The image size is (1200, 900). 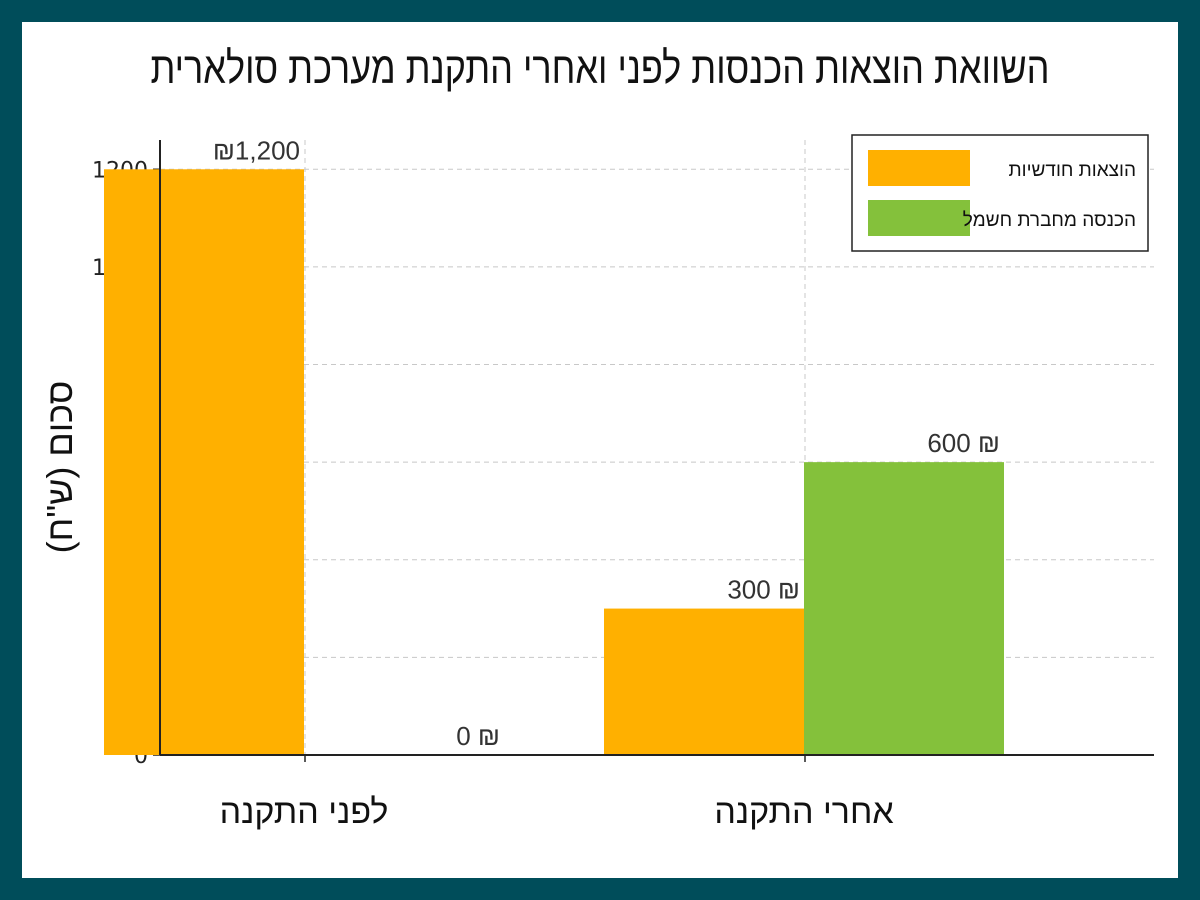 I want to click on x-tick-label: אחרי התקנה, so click(x=803, y=812).